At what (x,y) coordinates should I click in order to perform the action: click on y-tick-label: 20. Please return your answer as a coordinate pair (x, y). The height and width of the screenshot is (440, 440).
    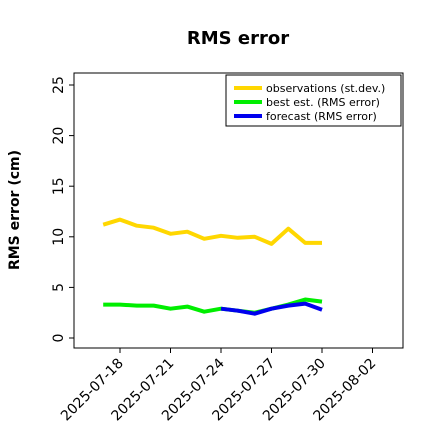
    Looking at the image, I should click on (59, 136).